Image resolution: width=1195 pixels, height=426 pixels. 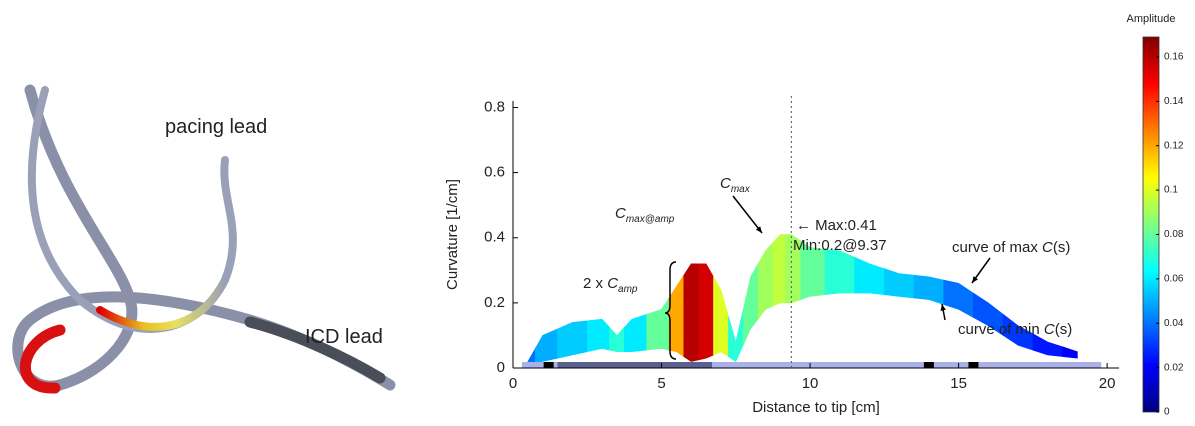 What do you see at coordinates (1171, 190) in the screenshot?
I see `colorbar-tick-label: 0.1` at bounding box center [1171, 190].